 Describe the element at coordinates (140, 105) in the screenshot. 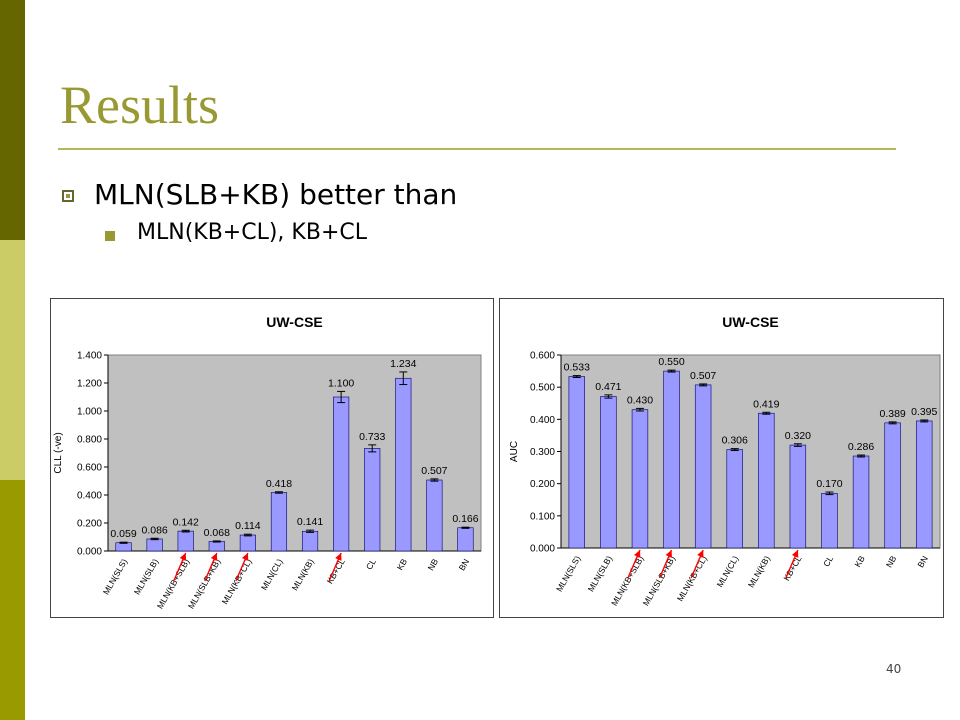

I see `slide-title: Results` at that location.